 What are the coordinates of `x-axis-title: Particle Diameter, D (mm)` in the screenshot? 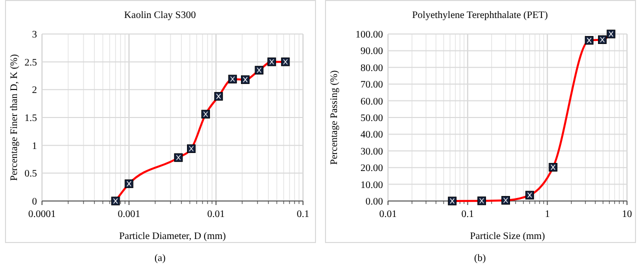 It's located at (172, 236).